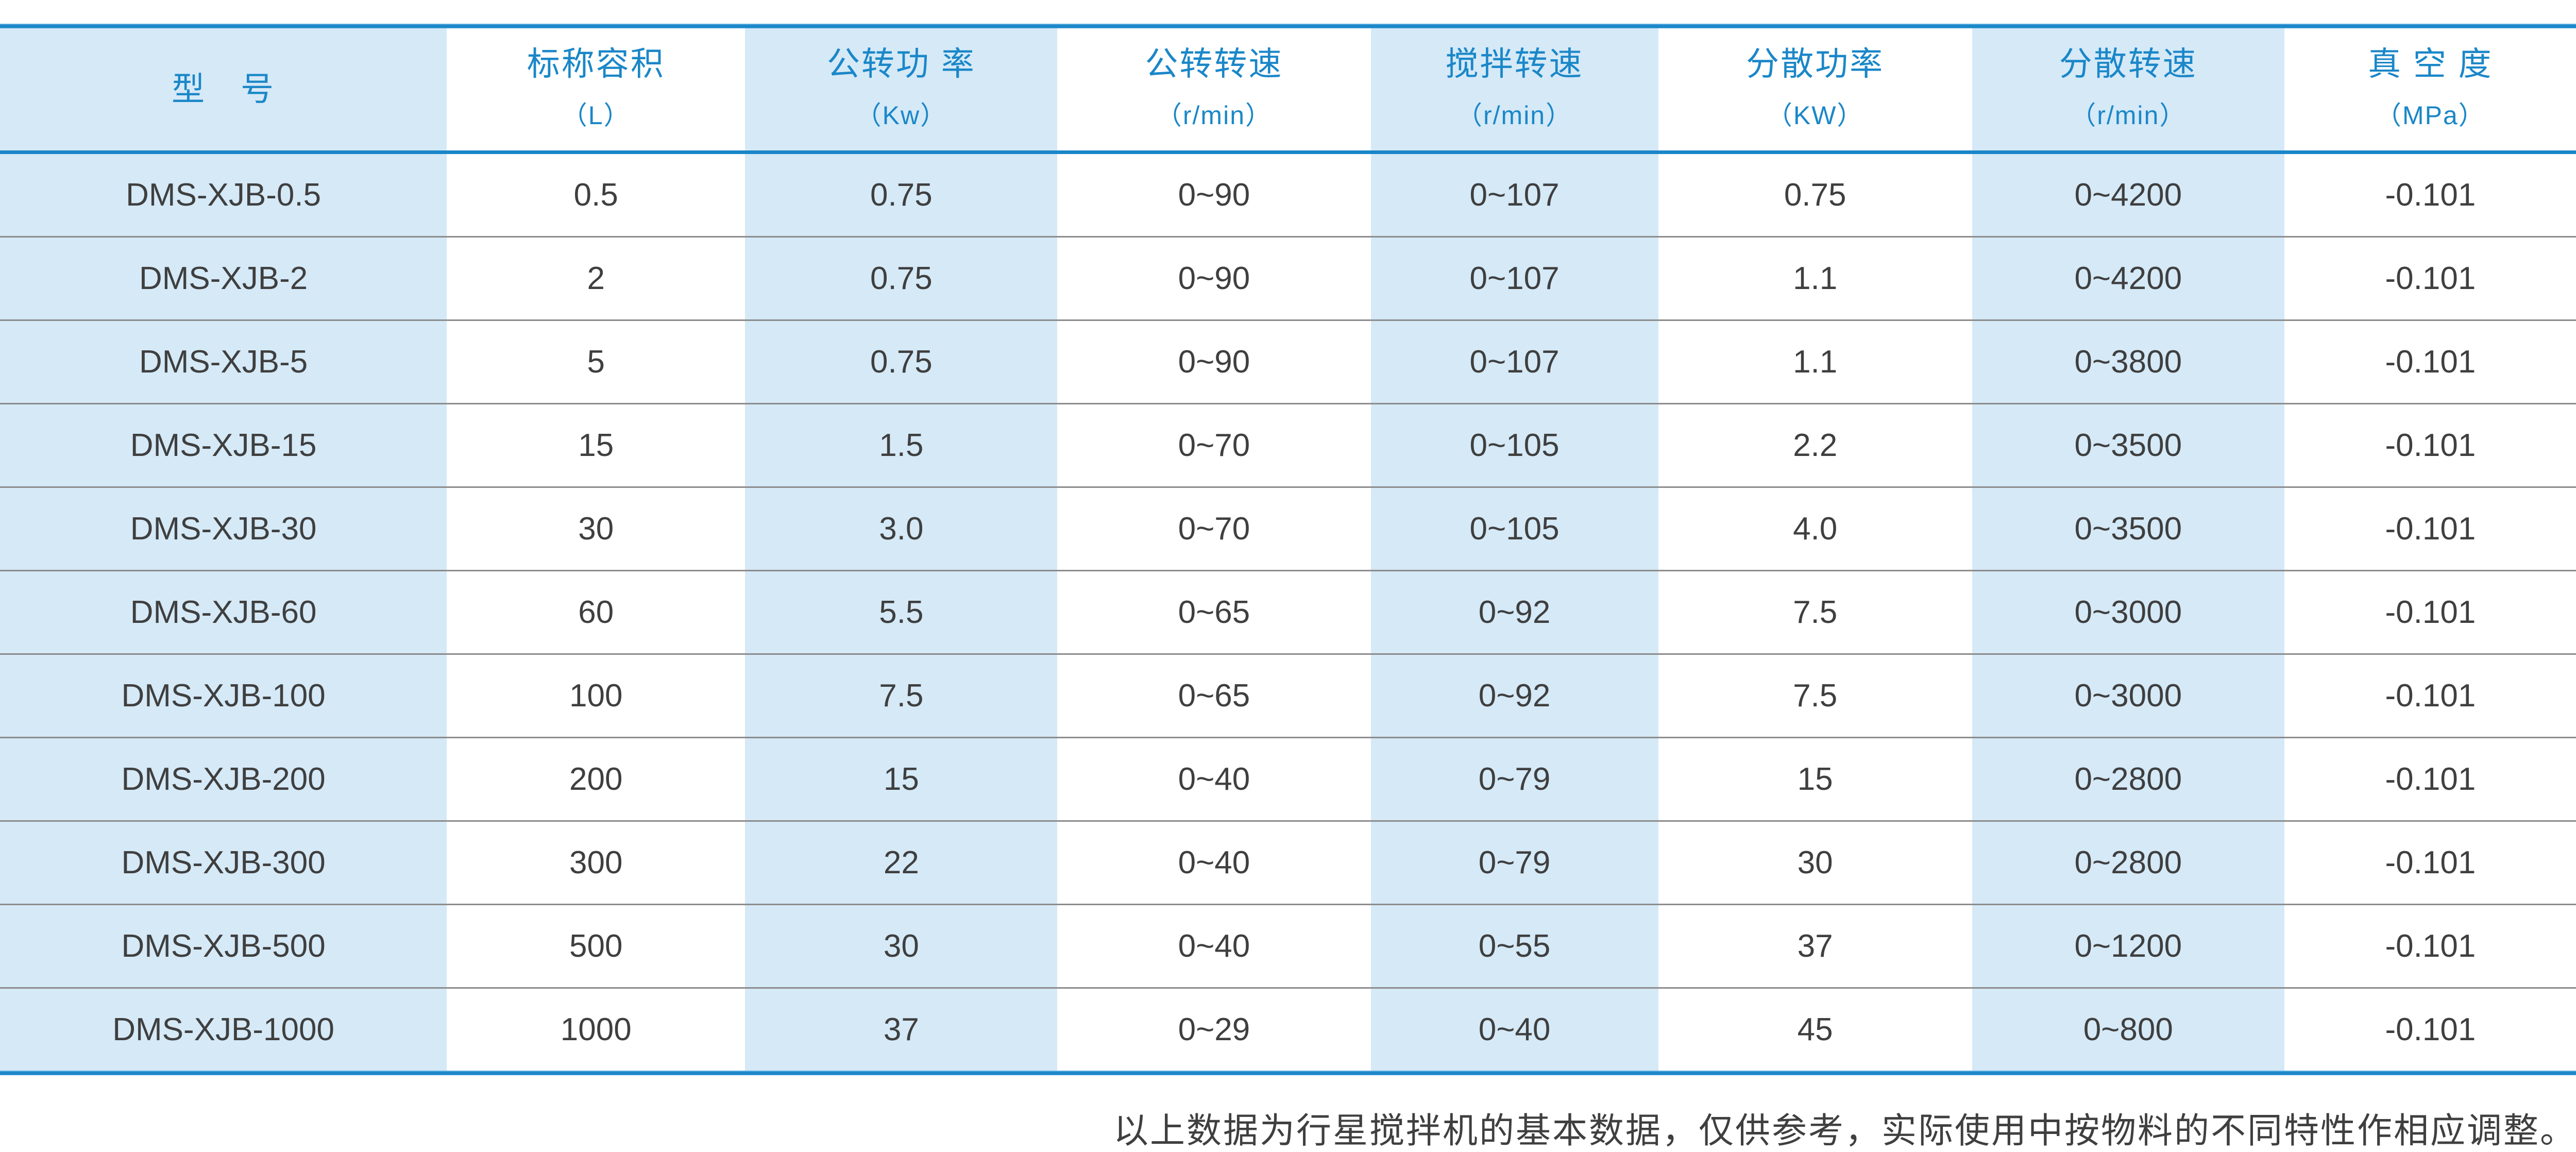  Describe the element at coordinates (901, 445) in the screenshot. I see `value-cell: 1.5` at that location.